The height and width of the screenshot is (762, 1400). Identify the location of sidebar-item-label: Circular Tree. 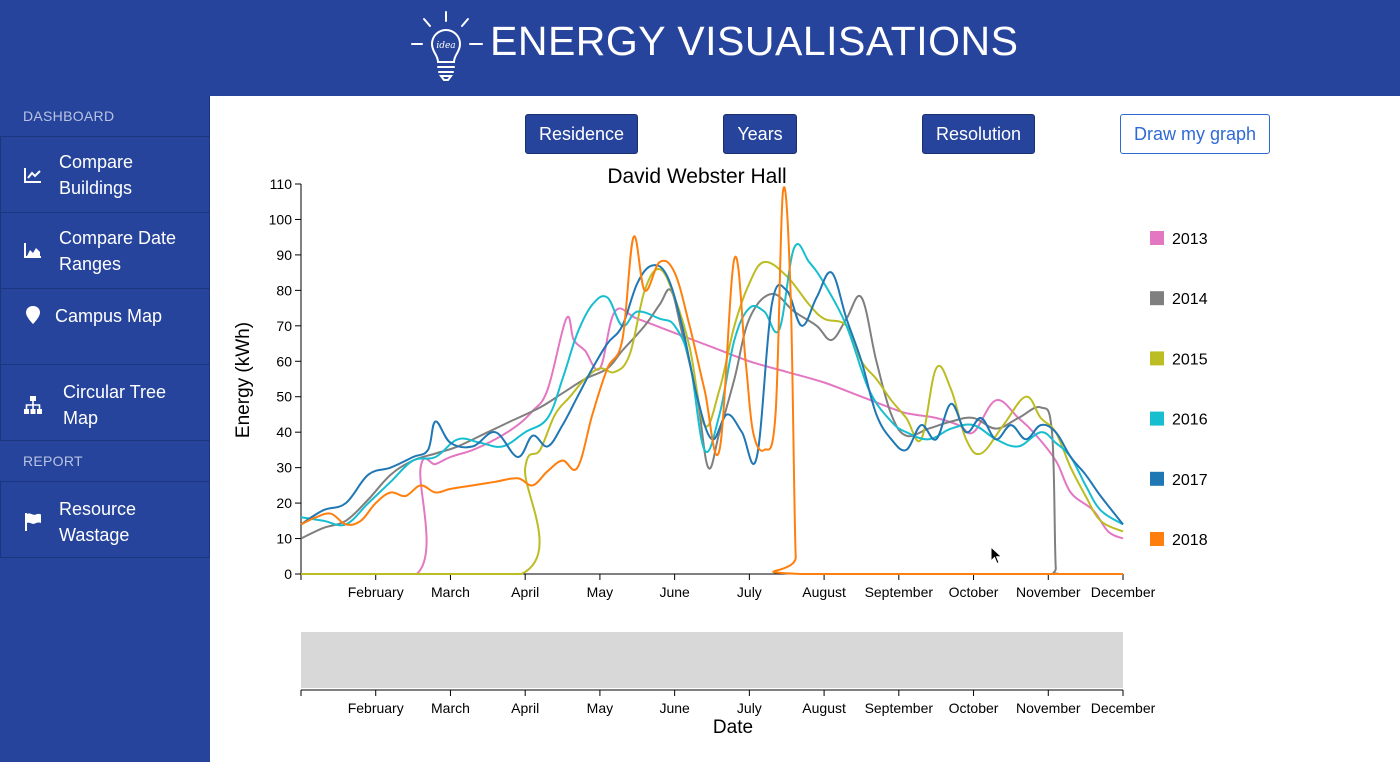
(115, 392).